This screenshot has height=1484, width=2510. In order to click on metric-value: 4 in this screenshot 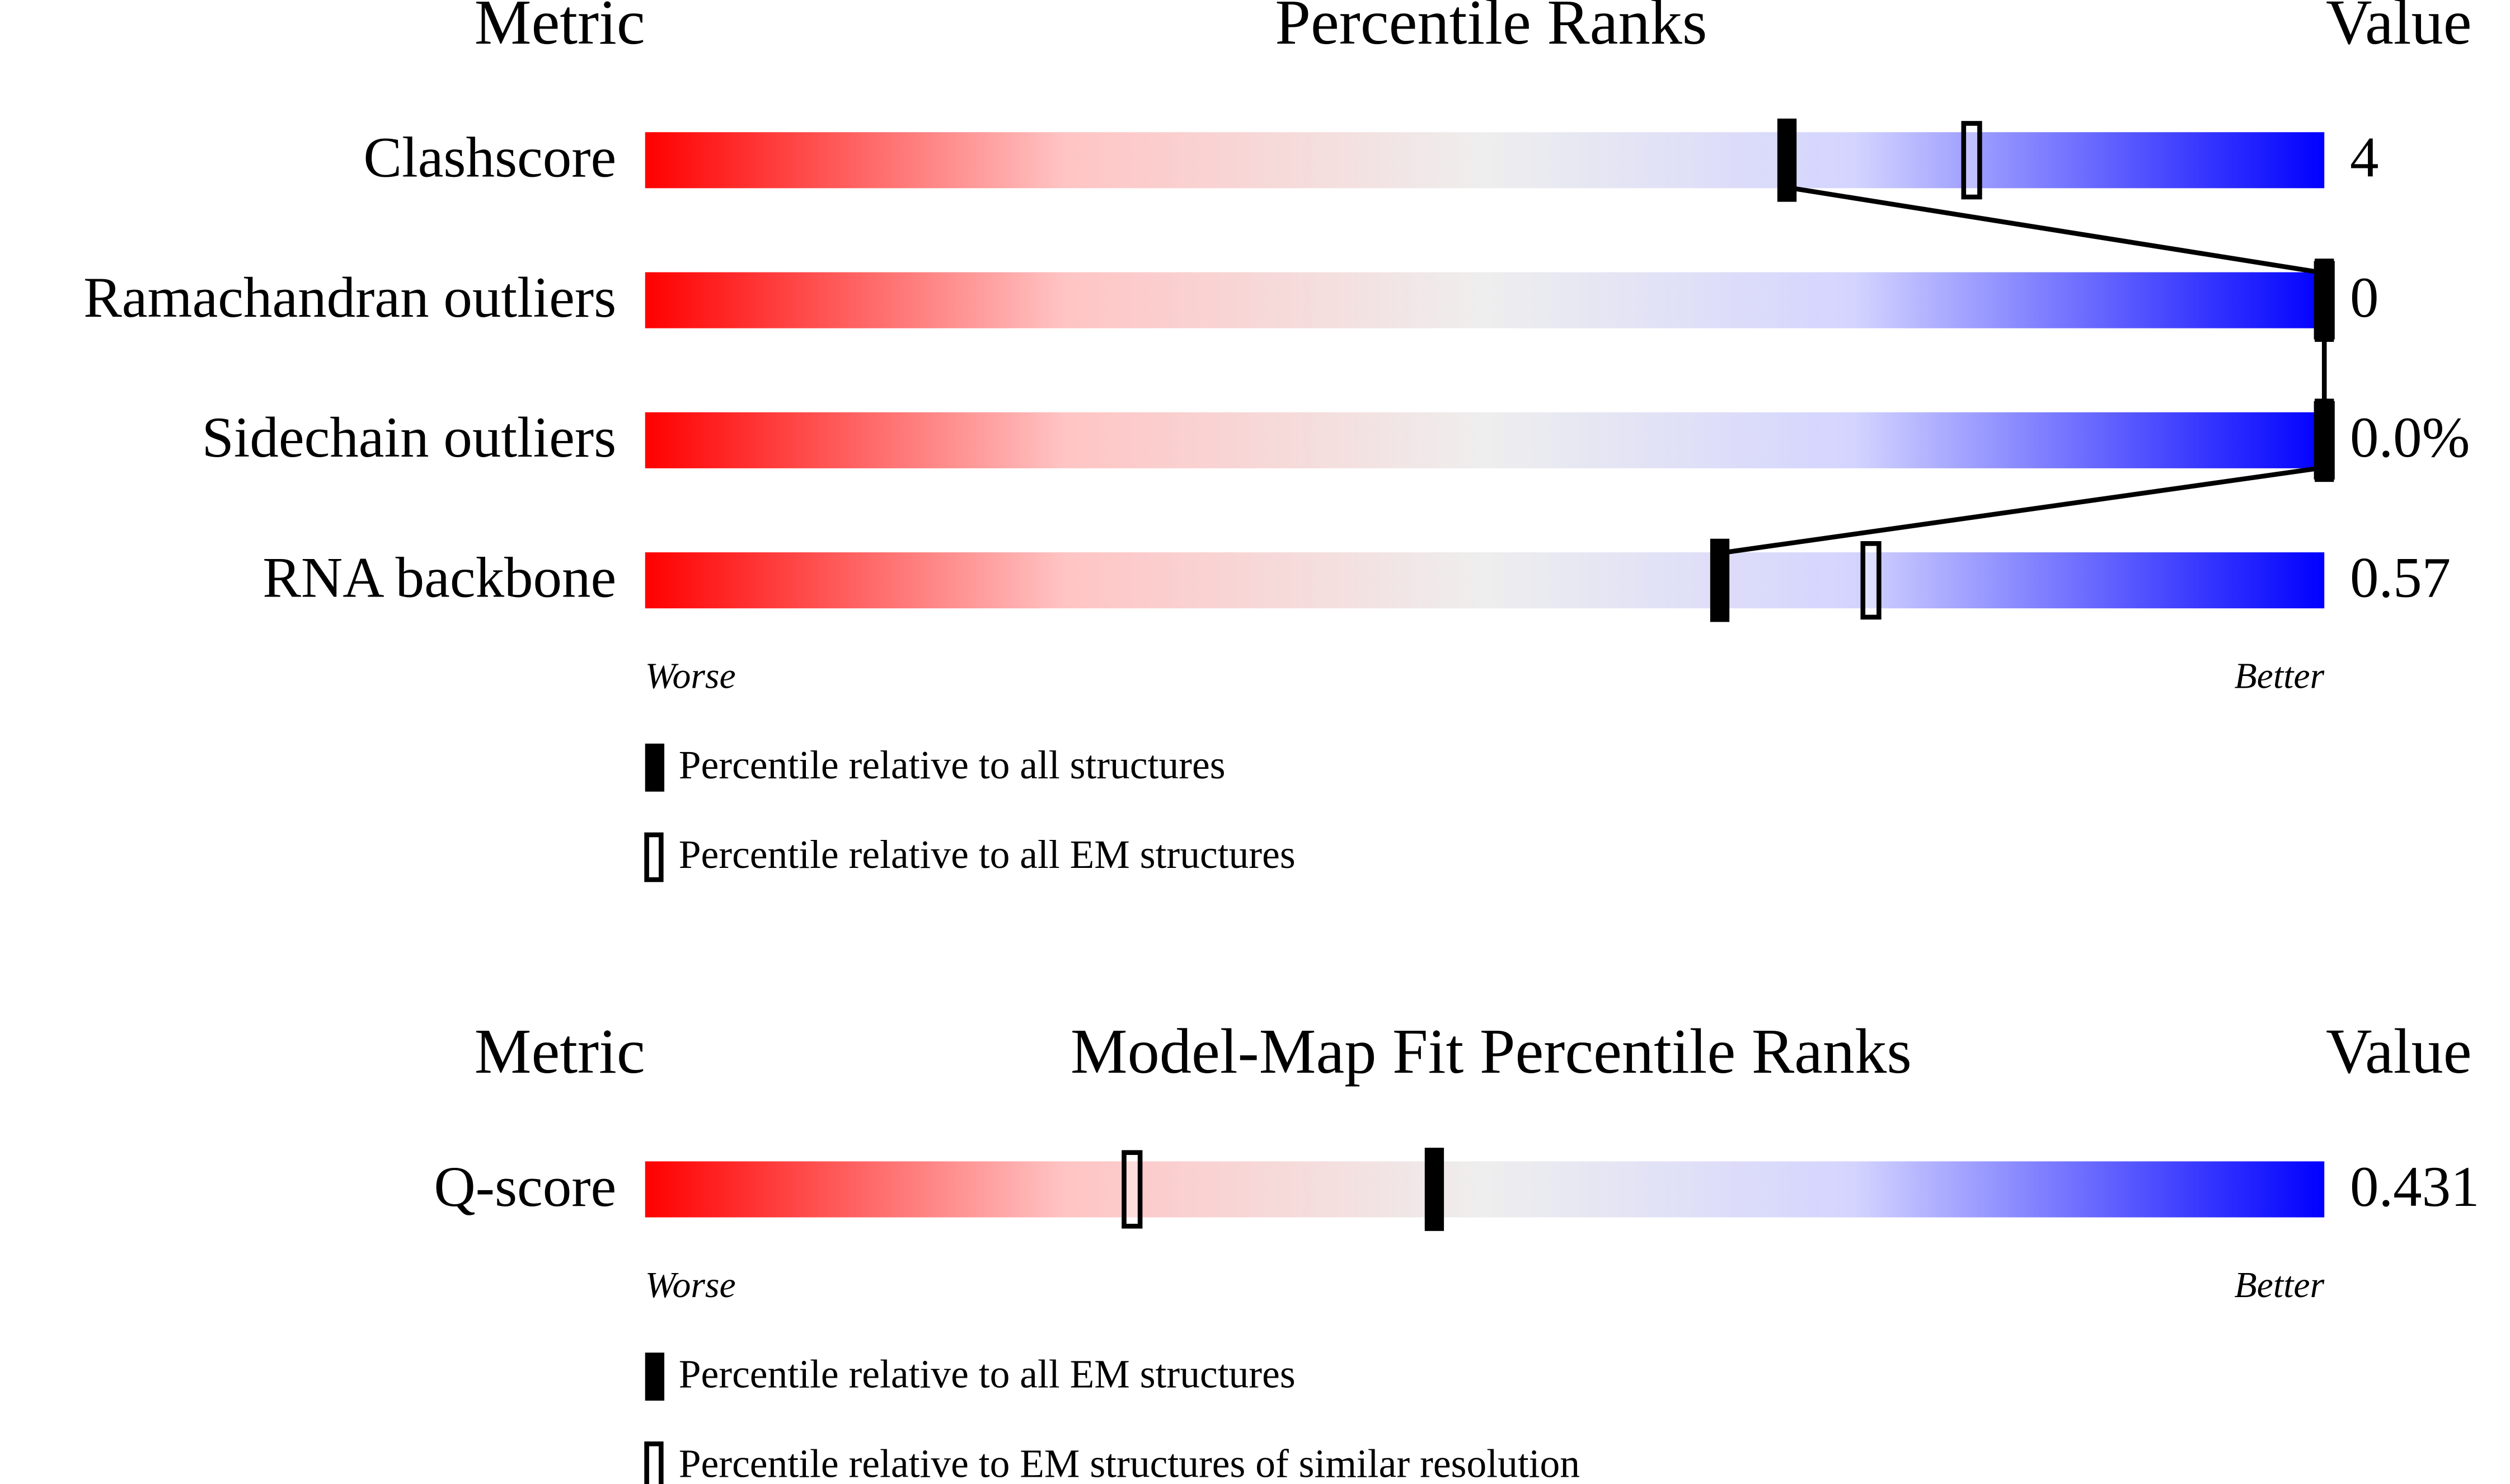, I will do `click(2364, 158)`.